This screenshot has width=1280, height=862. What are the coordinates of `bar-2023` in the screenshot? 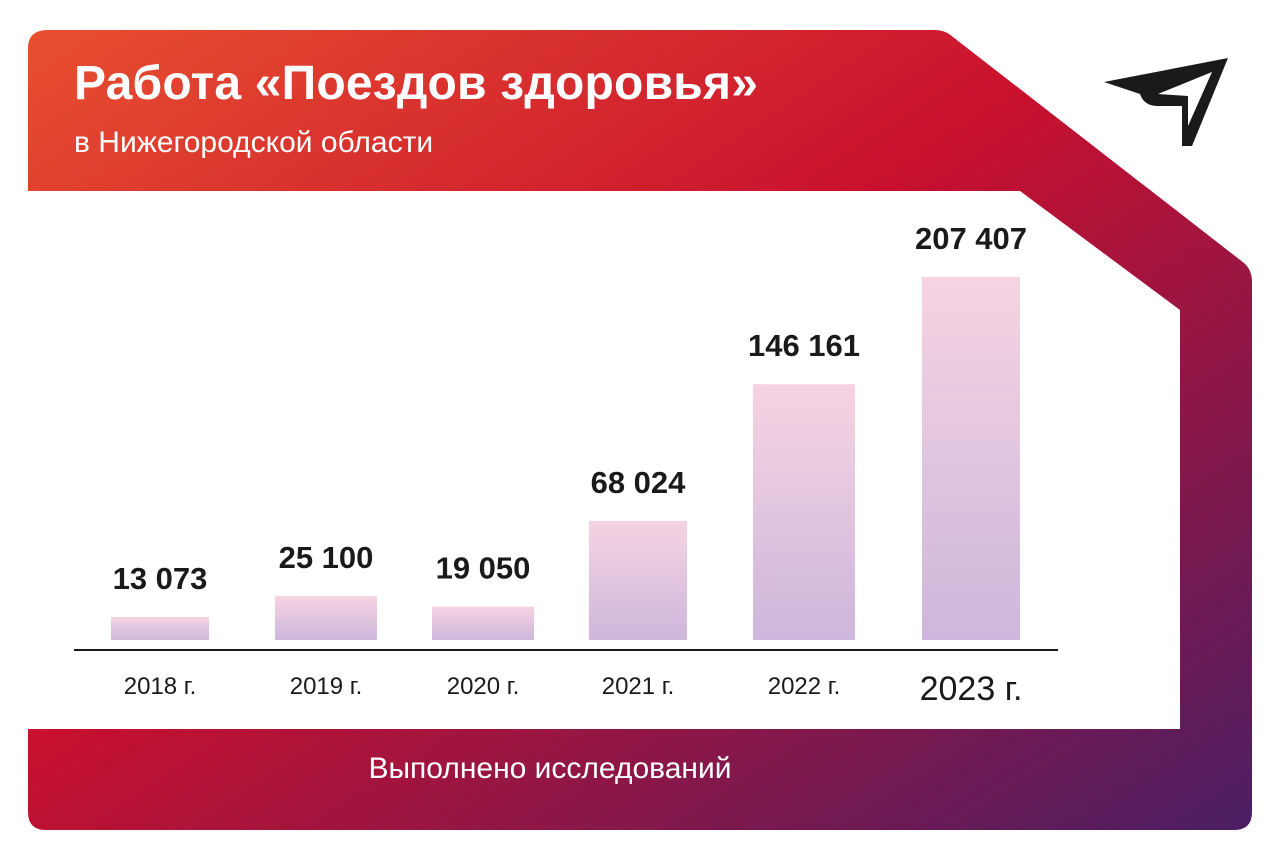 It's located at (971, 458).